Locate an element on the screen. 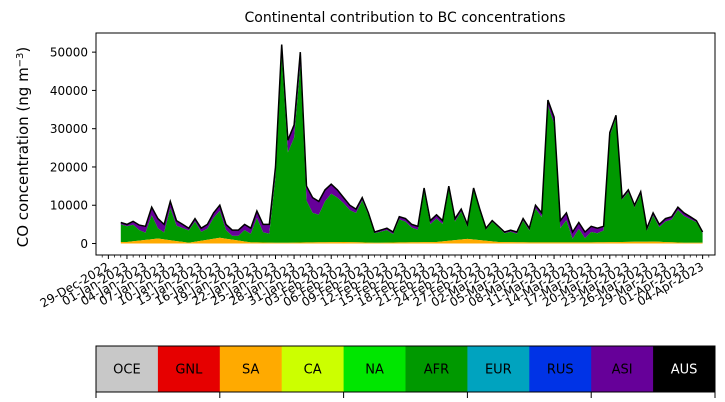  colorbar-label: NA is located at coordinates (374, 370).